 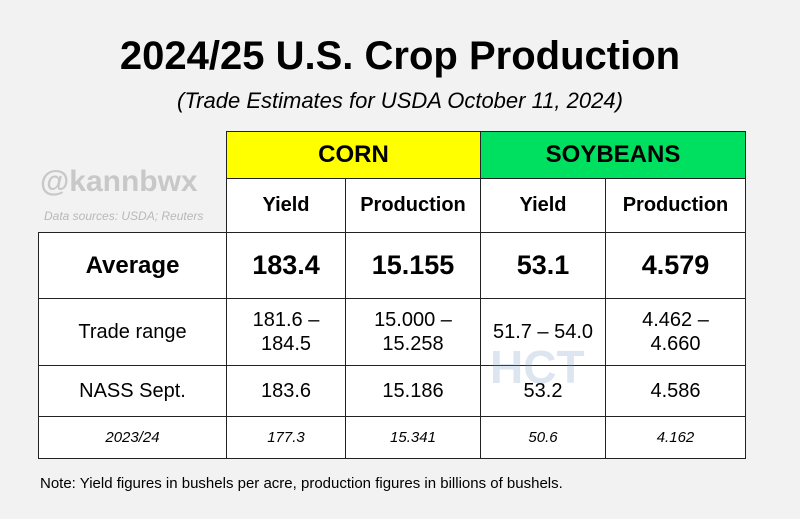 I want to click on group-label: CORN, so click(x=353, y=154).